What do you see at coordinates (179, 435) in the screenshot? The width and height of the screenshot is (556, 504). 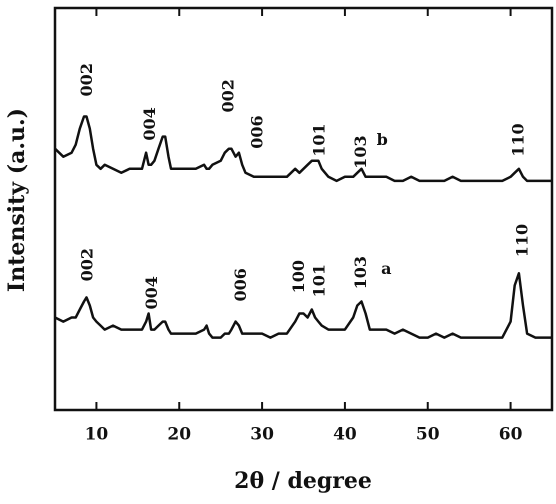 I see `x-tick-label: 20` at bounding box center [179, 435].